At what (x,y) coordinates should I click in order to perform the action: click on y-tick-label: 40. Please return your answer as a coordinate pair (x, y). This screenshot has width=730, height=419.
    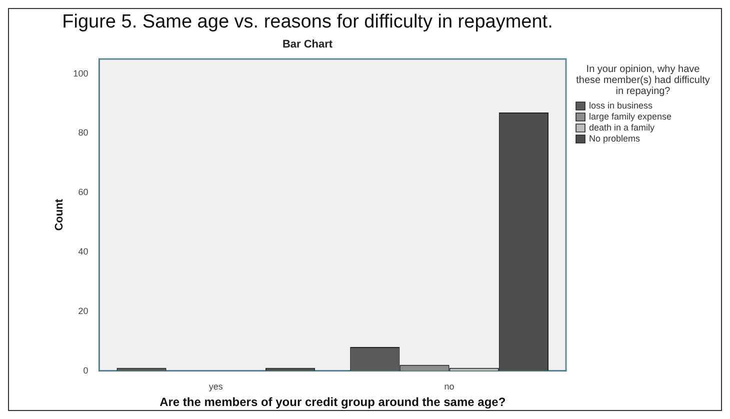
    Looking at the image, I should click on (83, 251).